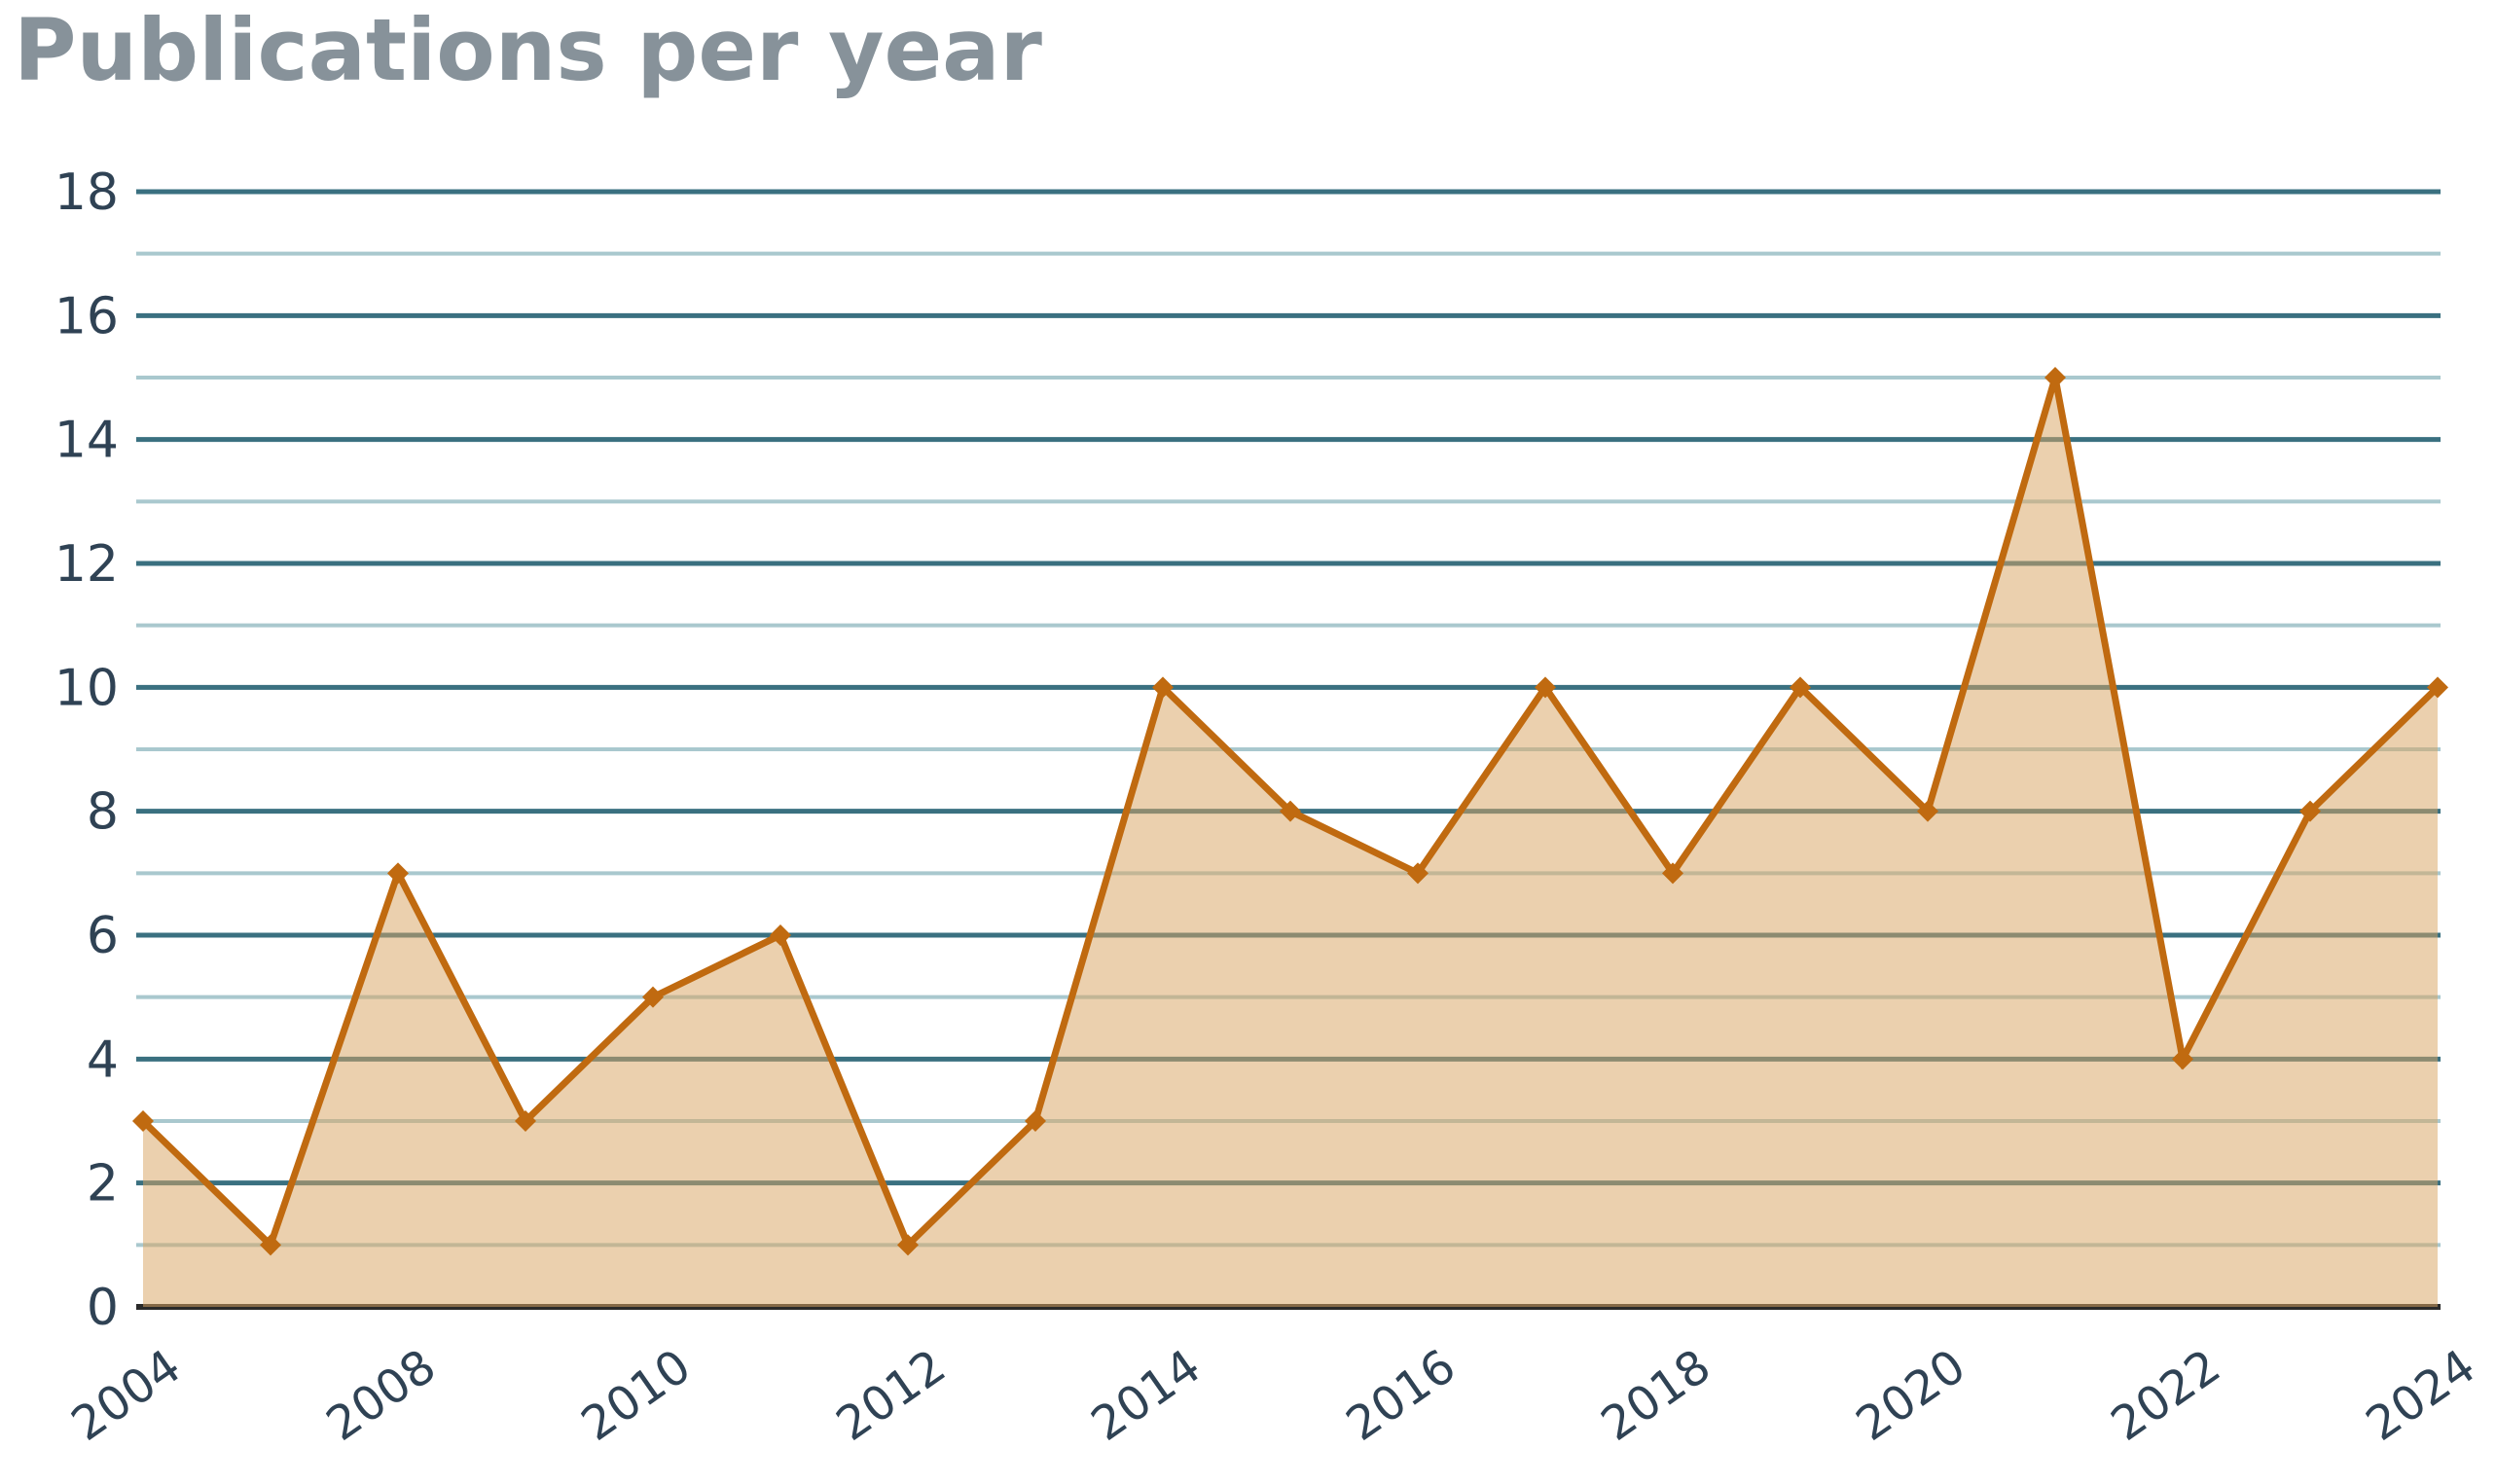 This screenshot has height=1484, width=2496. I want to click on y-tick-label: 18, so click(86, 192).